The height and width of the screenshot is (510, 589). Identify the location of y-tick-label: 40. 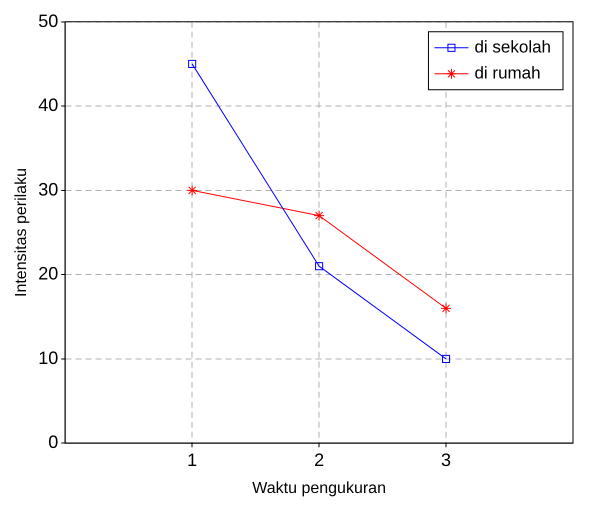
(48, 105).